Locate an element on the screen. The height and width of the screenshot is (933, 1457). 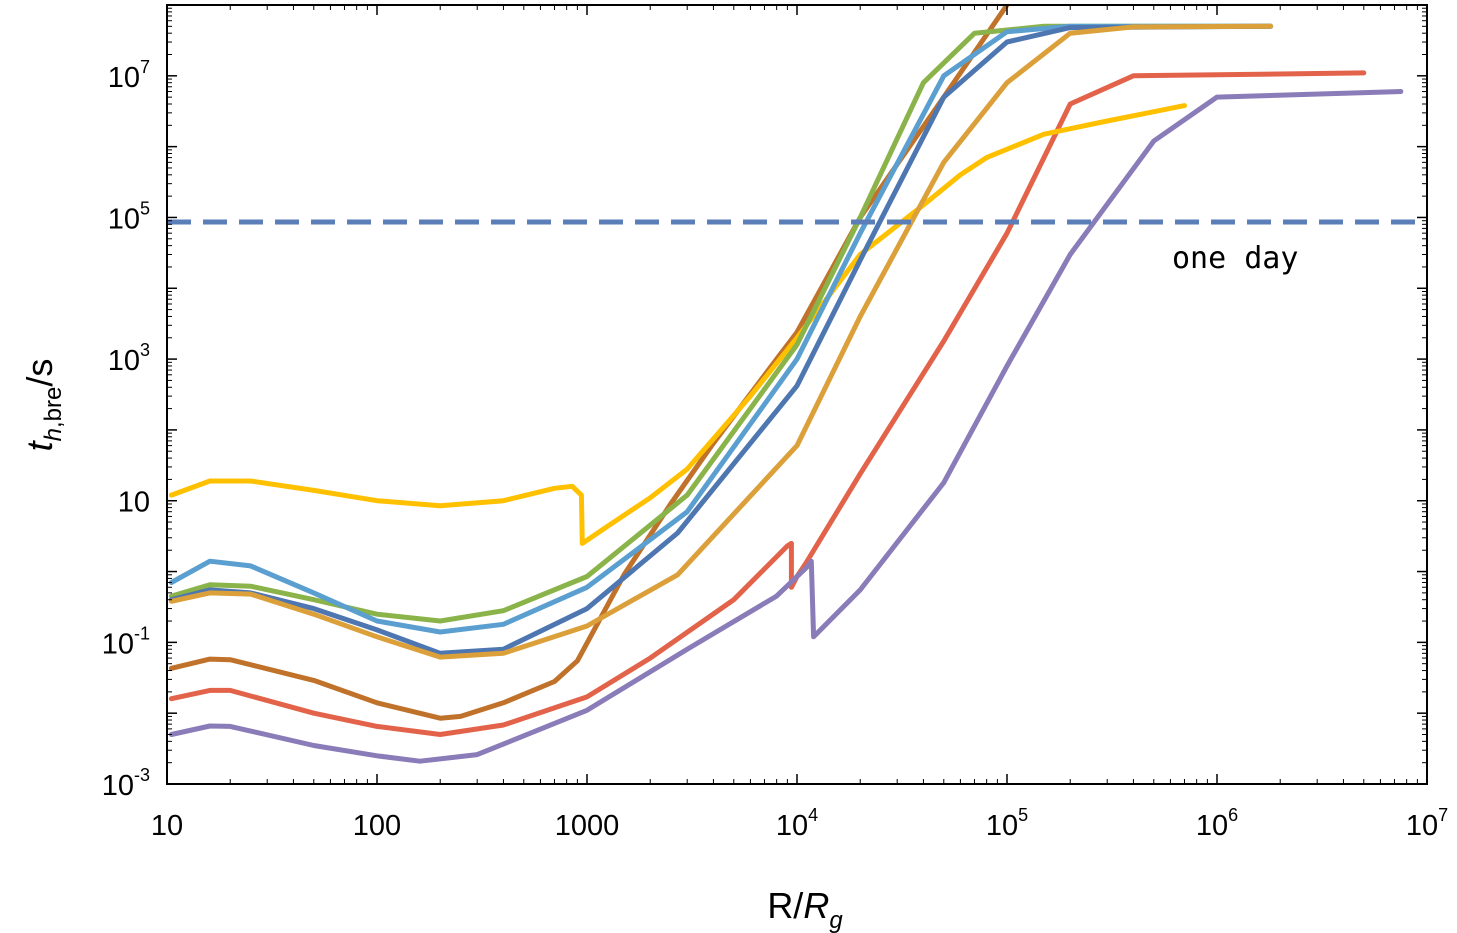
y-axis-title-italic: t is located at coordinates (39, 445).